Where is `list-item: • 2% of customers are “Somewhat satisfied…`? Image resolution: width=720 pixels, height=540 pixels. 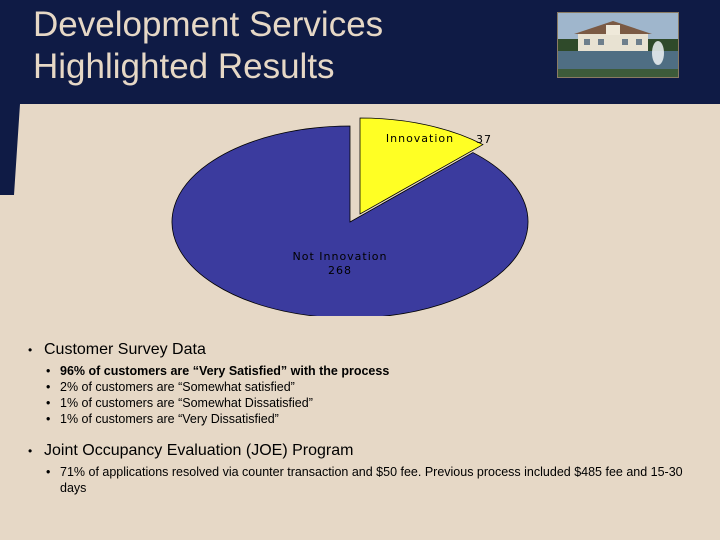 list-item: • 2% of customers are “Somewhat satisfied… is located at coordinates (377, 387).